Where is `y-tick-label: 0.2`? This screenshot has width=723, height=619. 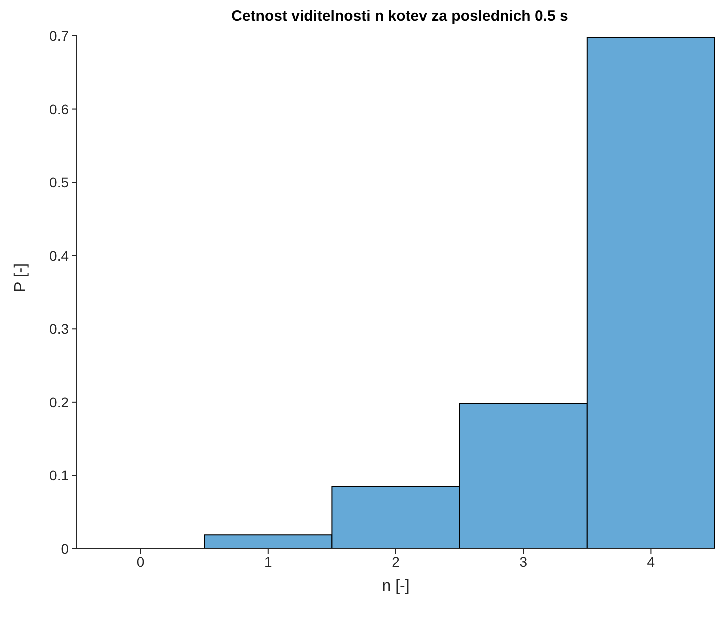
y-tick-label: 0.2 is located at coordinates (60, 402).